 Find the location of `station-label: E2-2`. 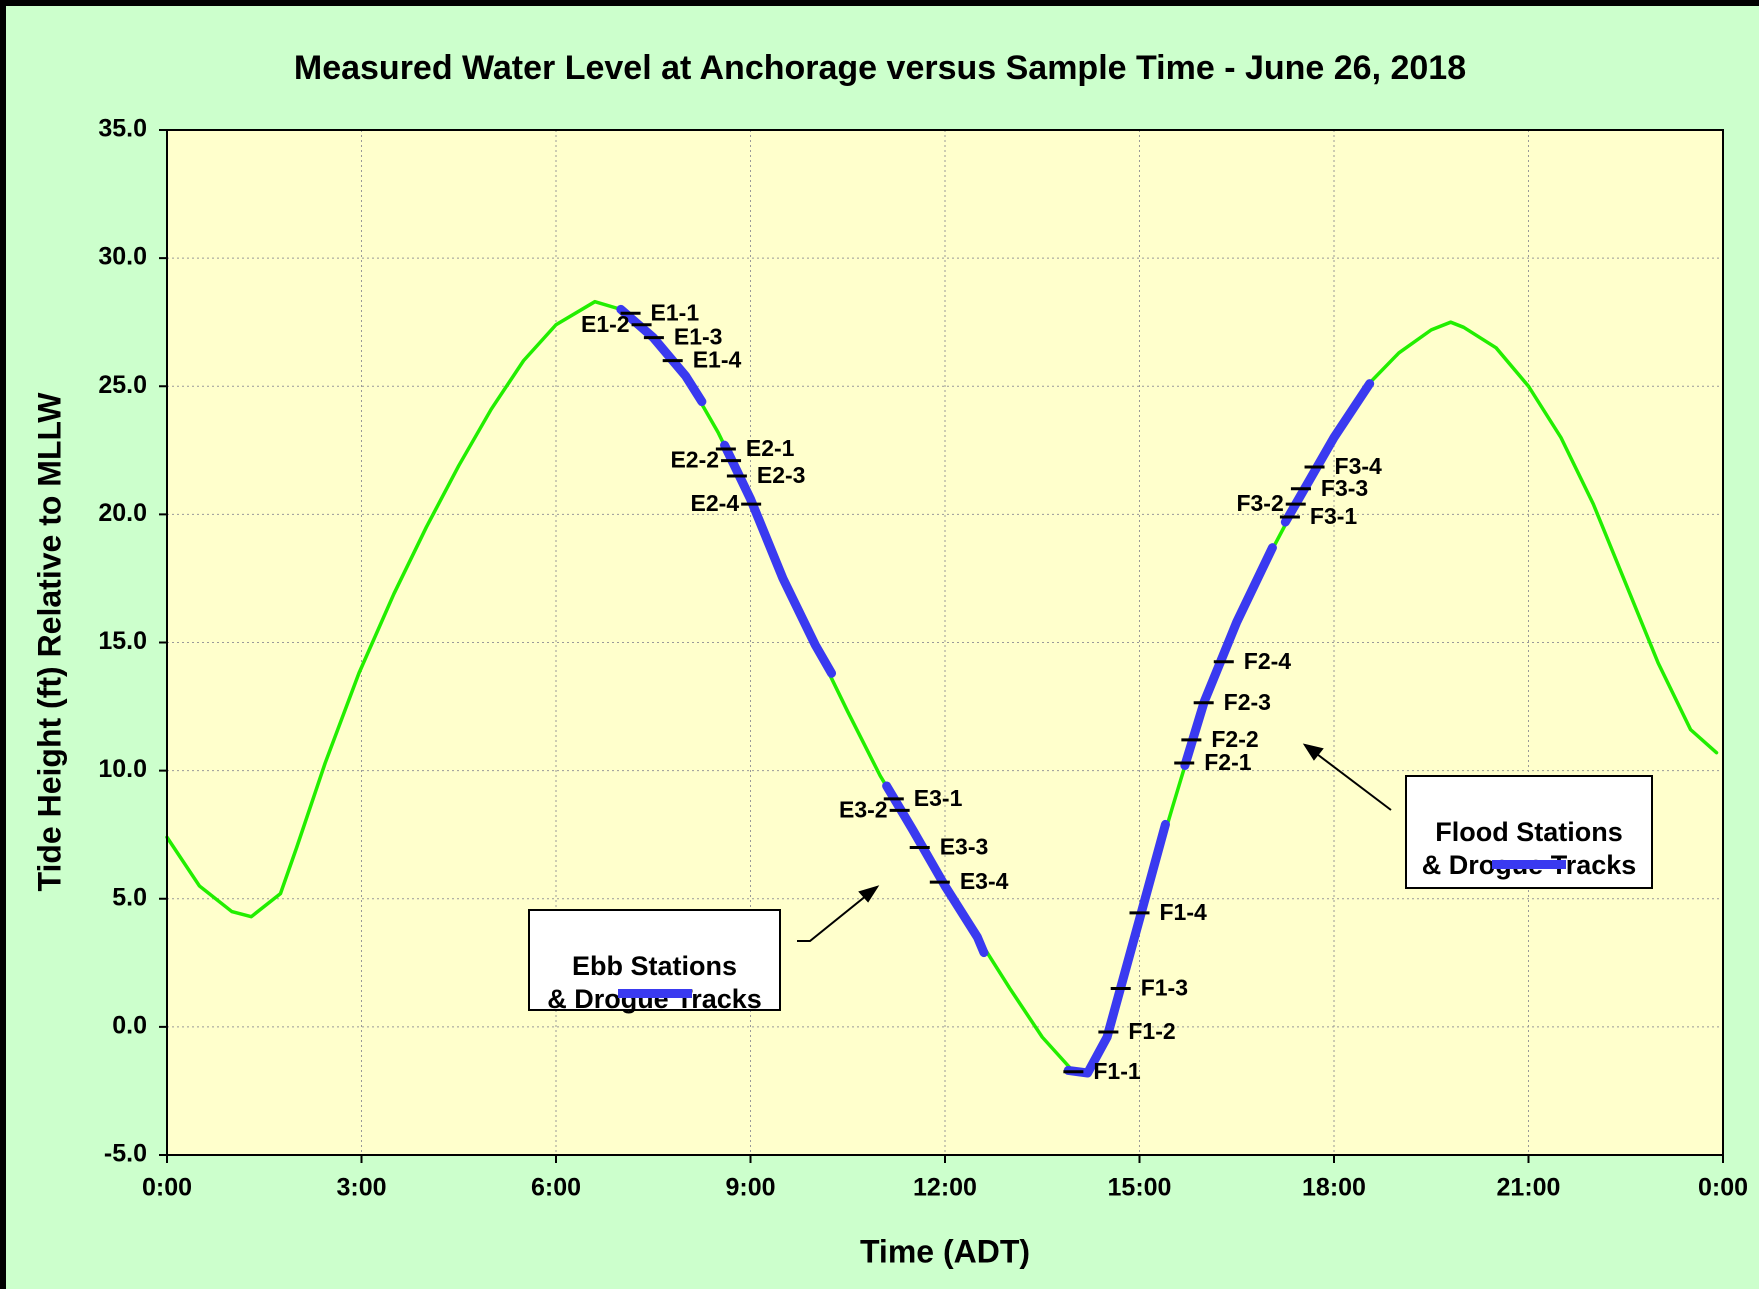

station-label: E2-2 is located at coordinates (694, 460).